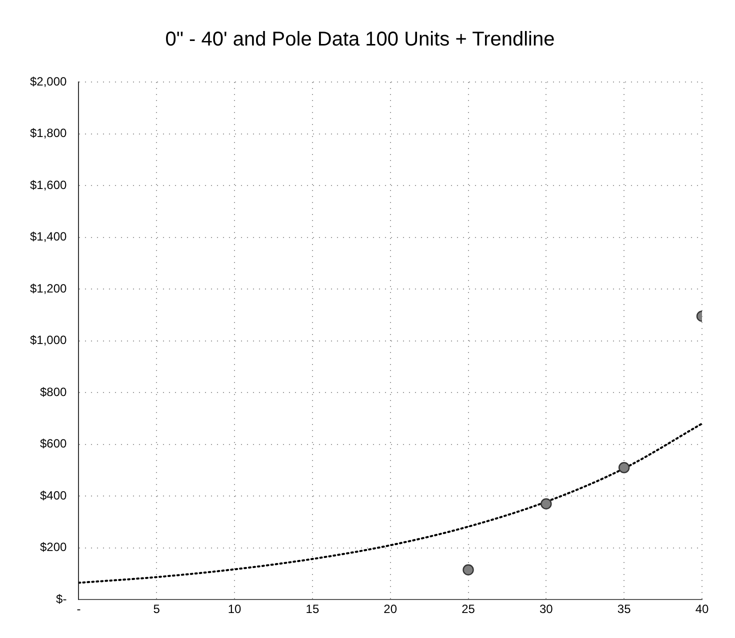  I want to click on y-tick-label: $1,800, so click(49, 133).